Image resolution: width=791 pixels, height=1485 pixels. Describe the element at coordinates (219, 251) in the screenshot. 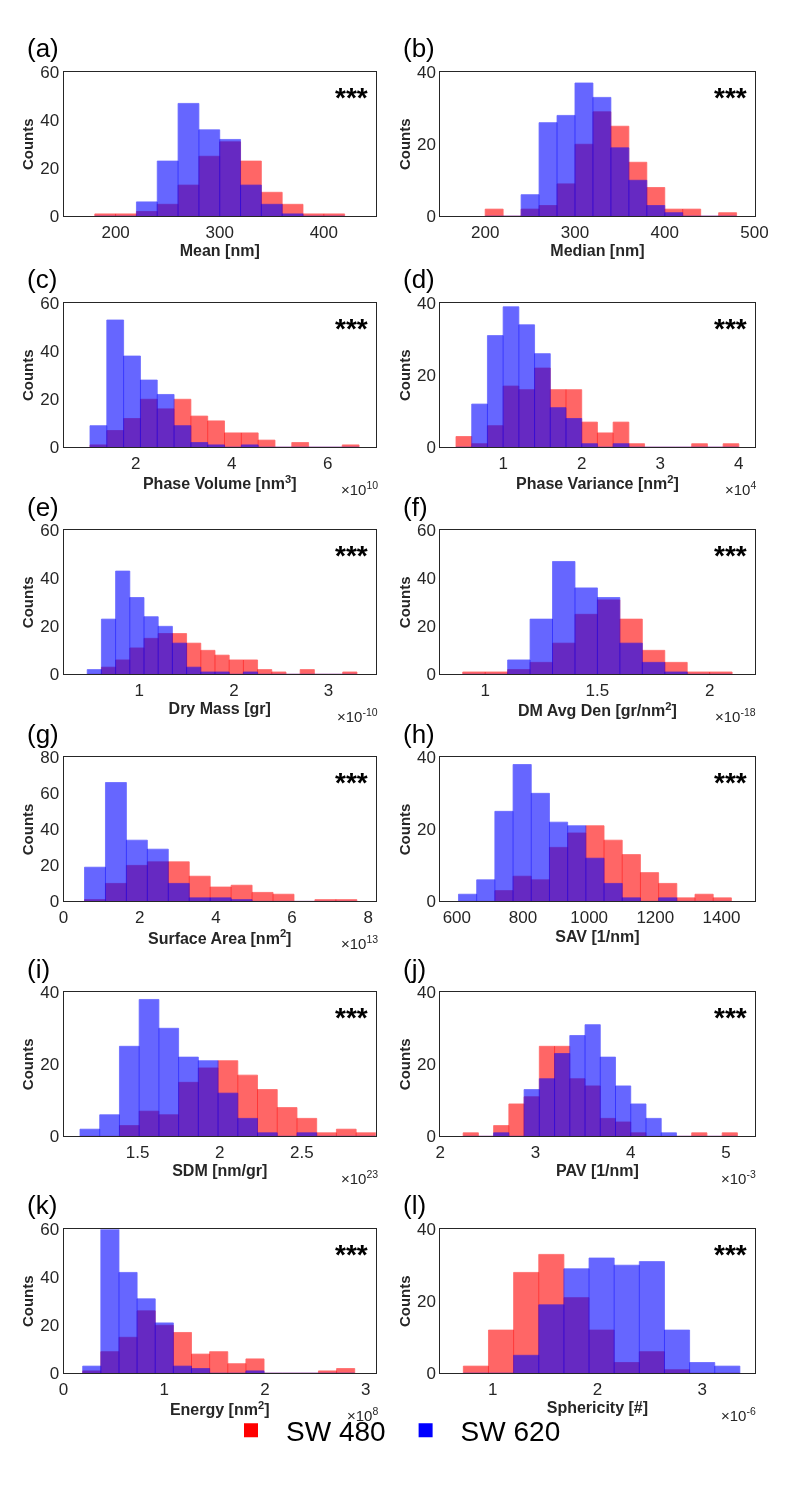

I see `x-axis-title: Mean [nm]` at that location.